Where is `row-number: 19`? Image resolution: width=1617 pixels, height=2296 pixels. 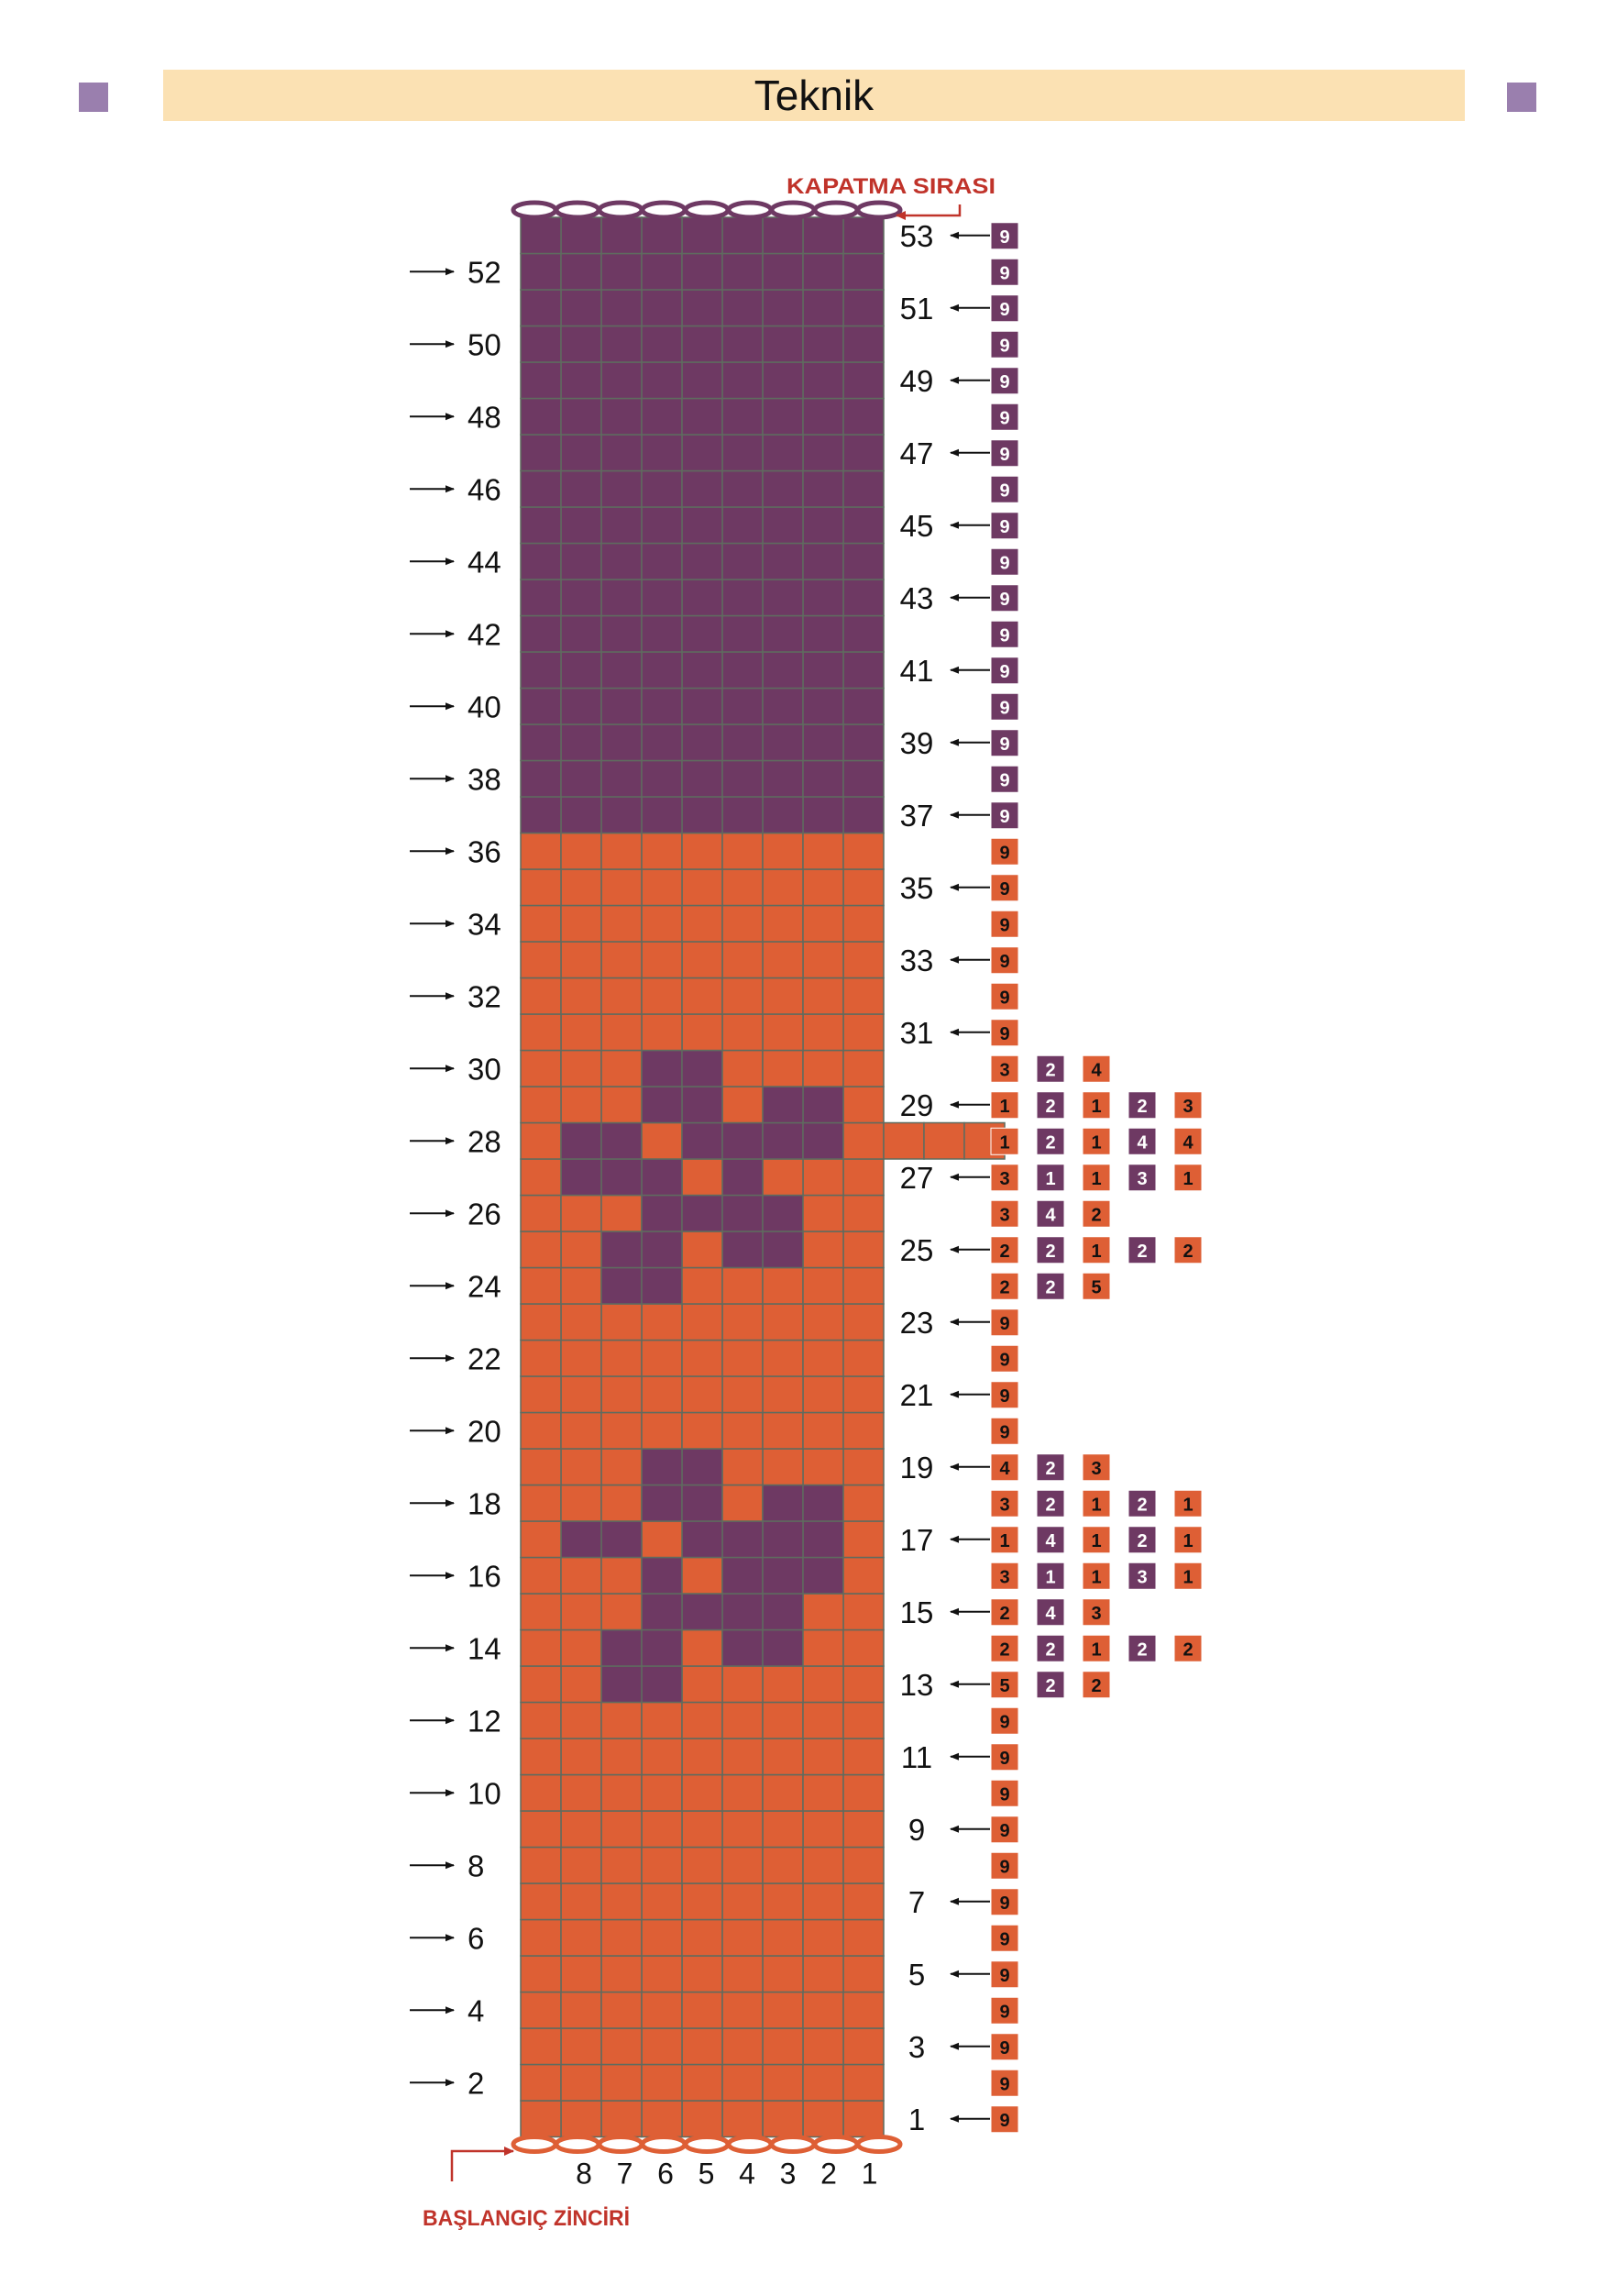 row-number: 19 is located at coordinates (917, 1468).